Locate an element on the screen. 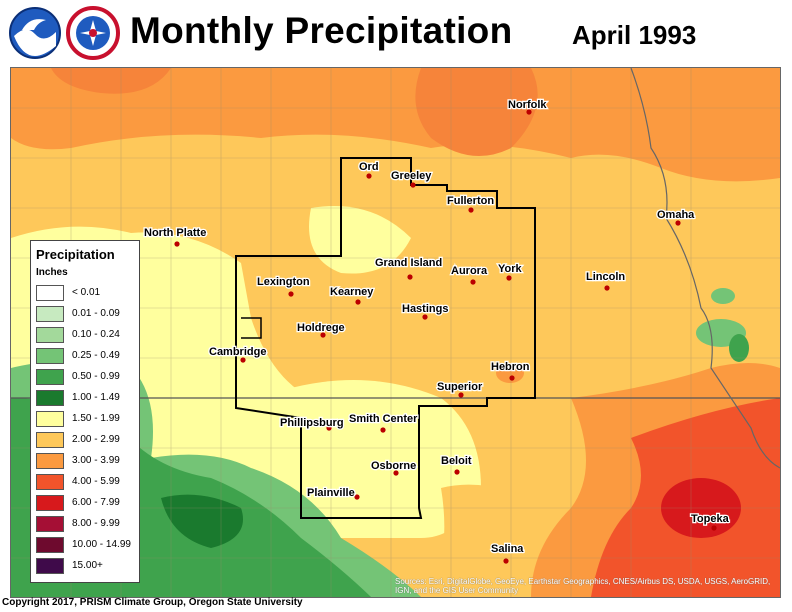 Image resolution: width=792 pixels, height=612 pixels. map-title: Monthly Precipitation is located at coordinates (321, 30).